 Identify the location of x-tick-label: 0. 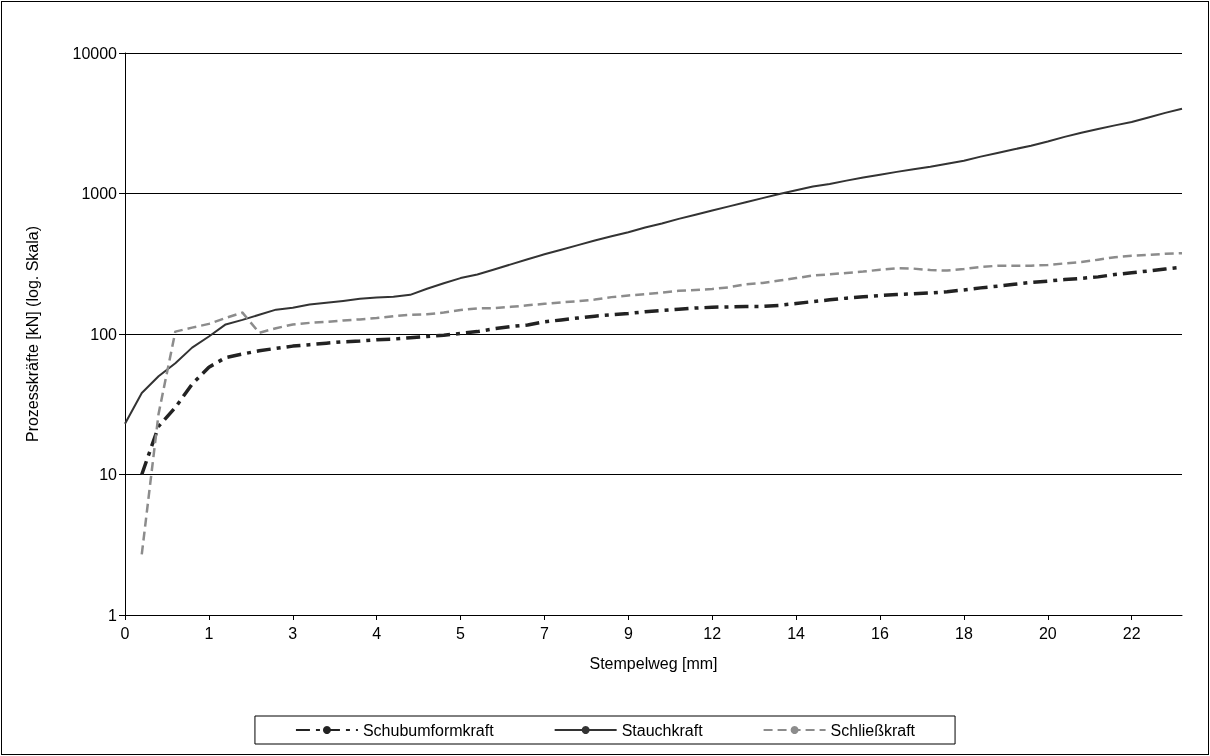
(125, 633).